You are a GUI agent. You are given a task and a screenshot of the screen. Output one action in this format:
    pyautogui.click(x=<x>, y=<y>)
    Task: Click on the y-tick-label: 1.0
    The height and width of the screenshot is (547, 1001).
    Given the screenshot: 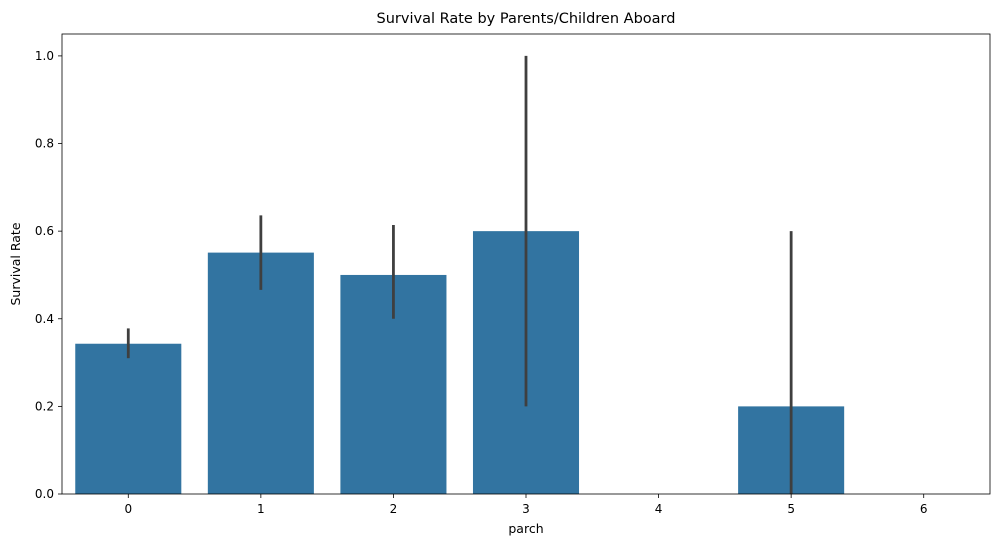 What is the action you would take?
    pyautogui.click(x=44, y=56)
    